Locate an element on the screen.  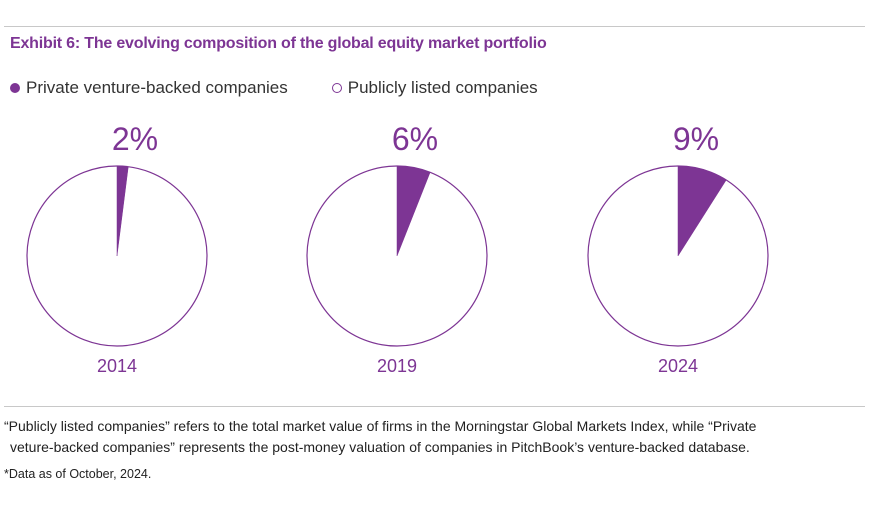
percent-label-2019: 6% is located at coordinates (415, 139).